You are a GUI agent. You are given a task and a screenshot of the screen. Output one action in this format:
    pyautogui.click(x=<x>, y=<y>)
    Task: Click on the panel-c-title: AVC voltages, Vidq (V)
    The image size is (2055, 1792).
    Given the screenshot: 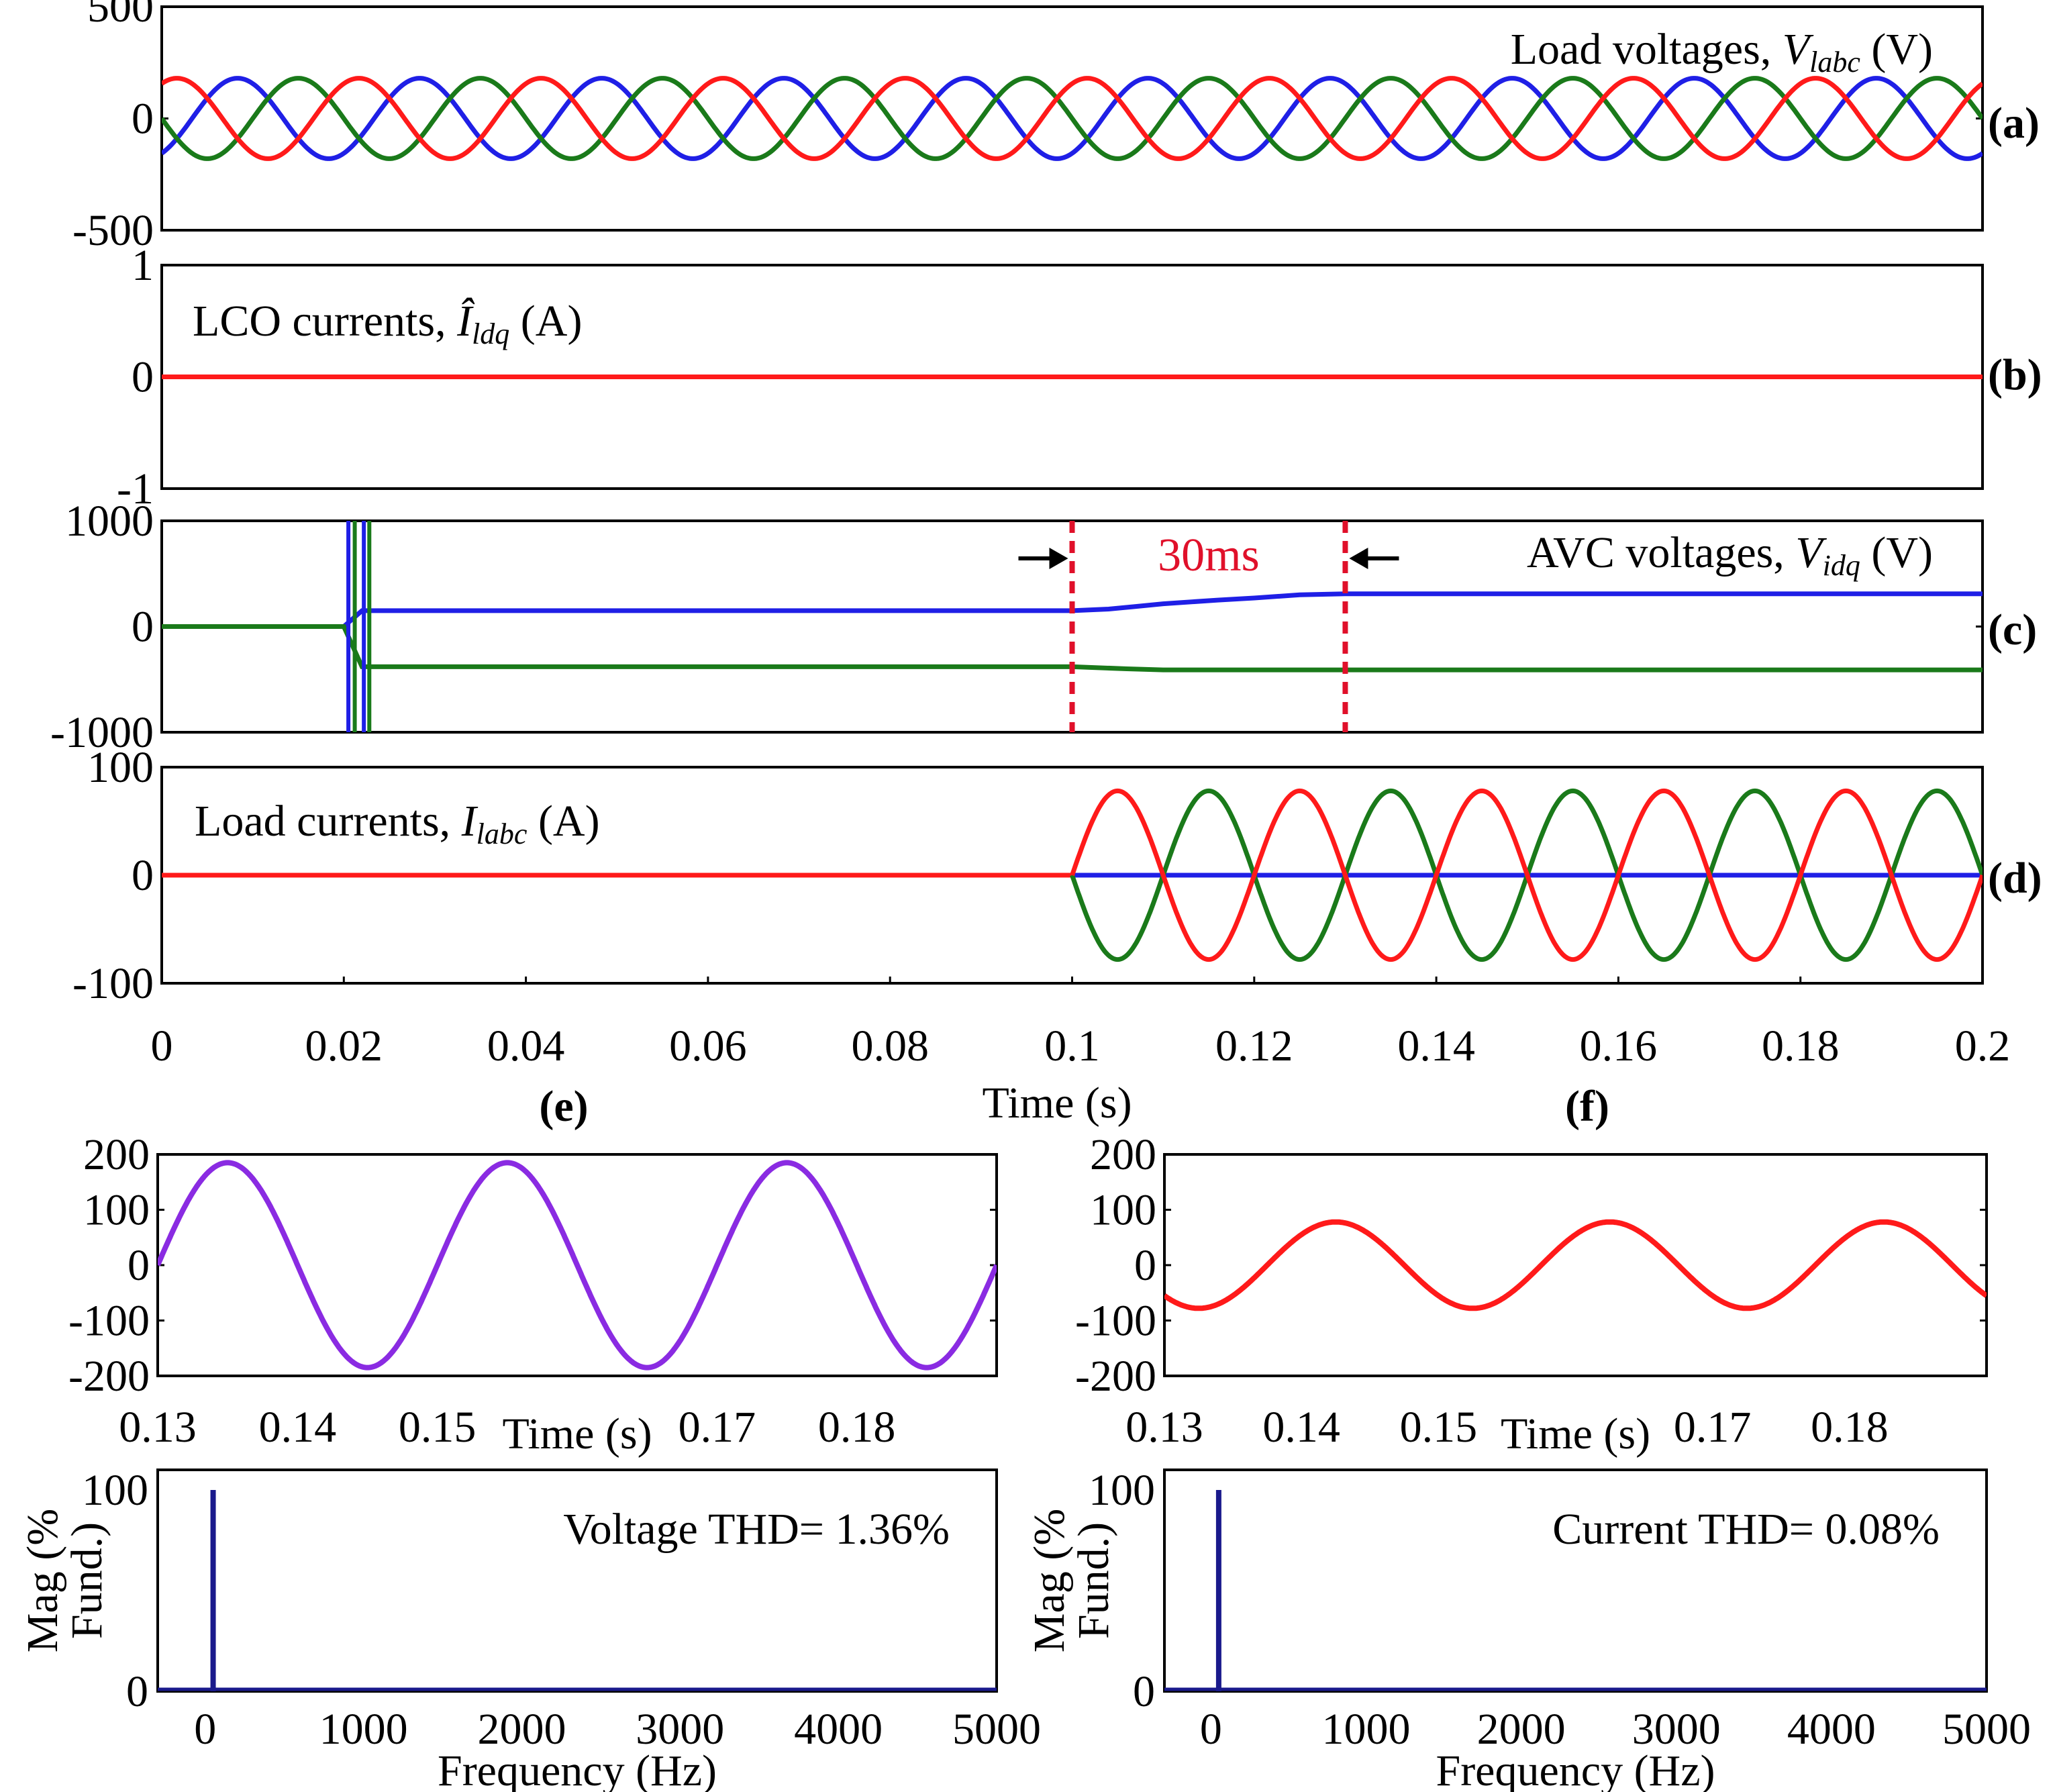 What is the action you would take?
    pyautogui.click(x=1730, y=555)
    